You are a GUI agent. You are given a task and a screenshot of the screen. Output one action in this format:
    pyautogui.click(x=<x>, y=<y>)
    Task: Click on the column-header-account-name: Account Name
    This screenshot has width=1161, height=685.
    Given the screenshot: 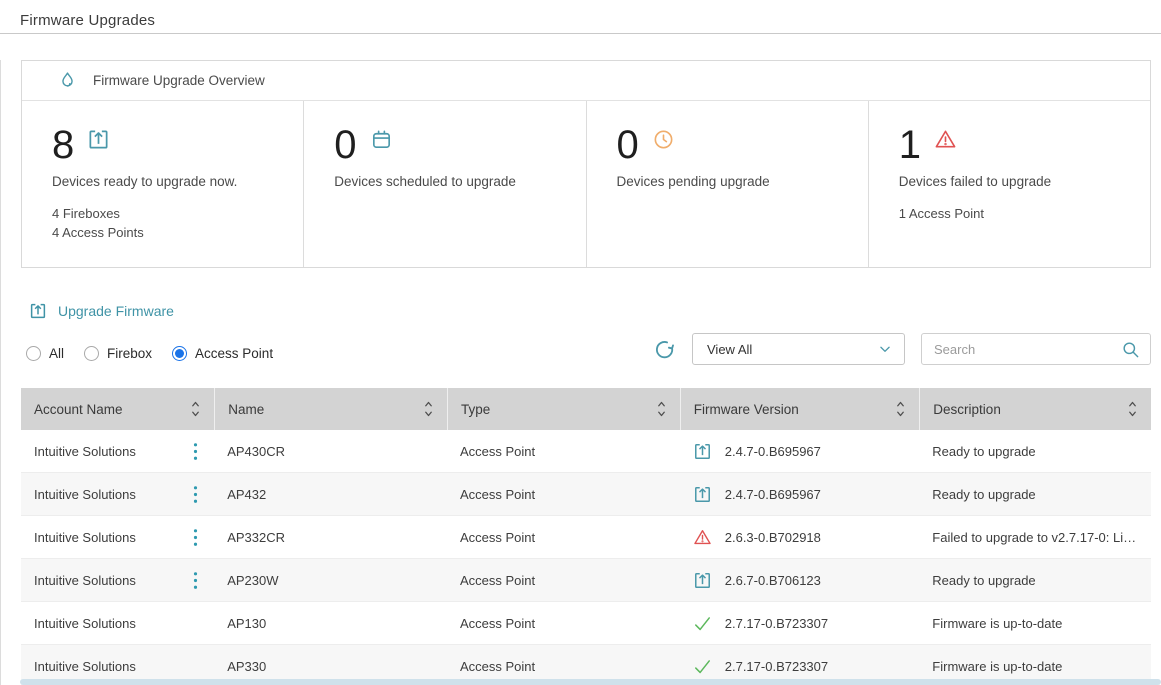 What is the action you would take?
    pyautogui.click(x=117, y=409)
    